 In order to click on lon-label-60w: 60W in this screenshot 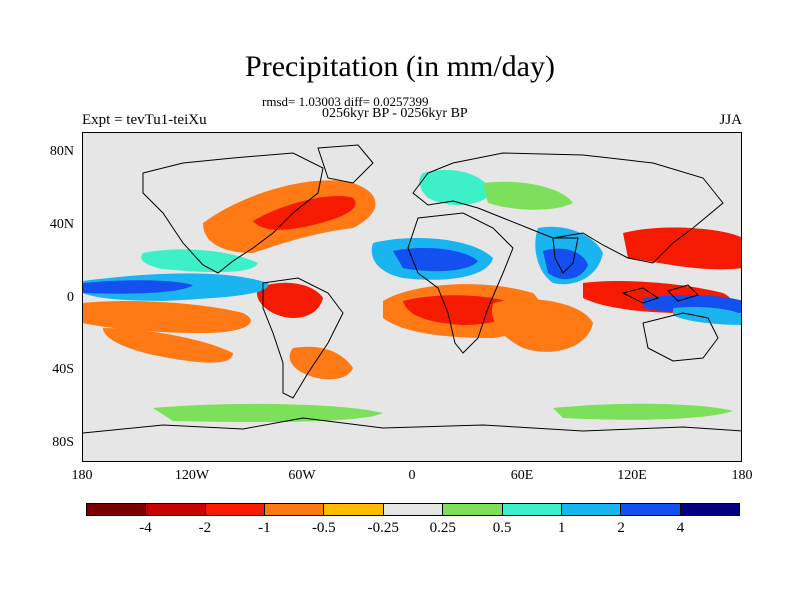, I will do `click(302, 475)`.